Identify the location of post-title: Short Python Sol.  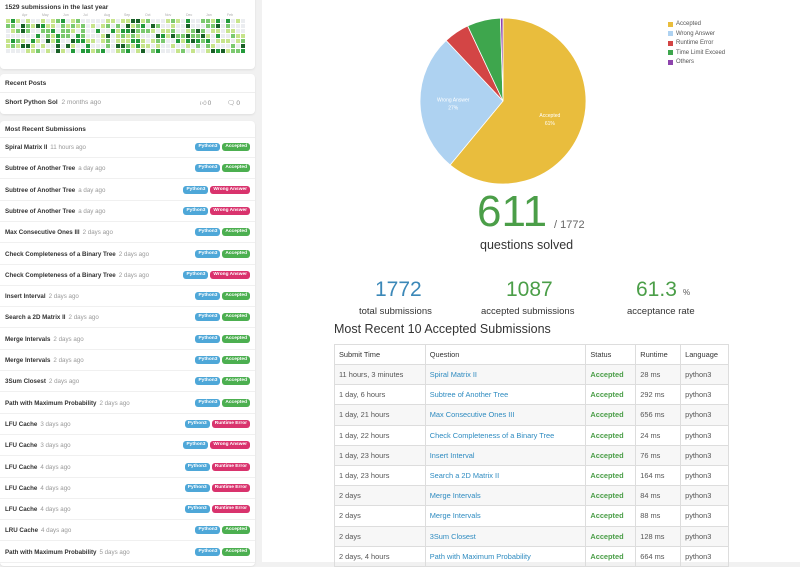
(31, 102).